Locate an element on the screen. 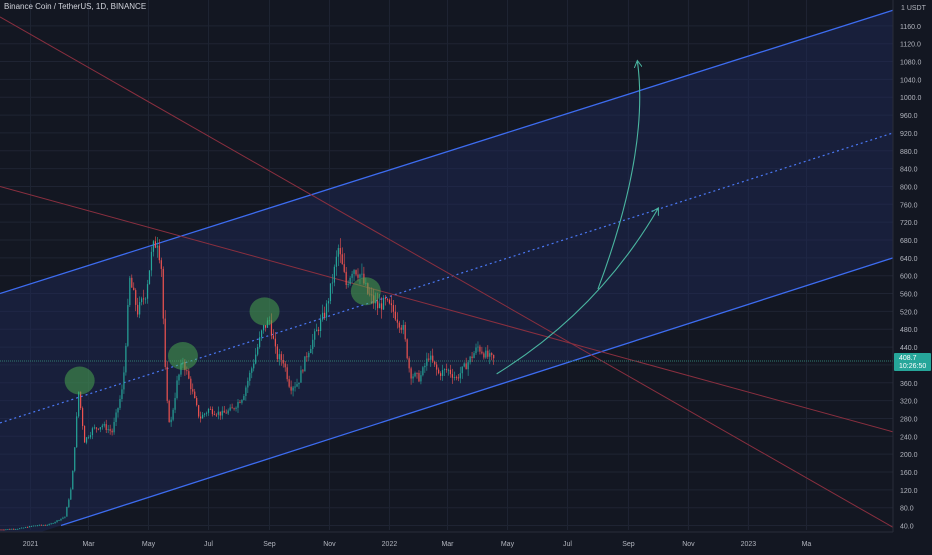 Image resolution: width=932 pixels, height=555 pixels. price-tick-label: 1160.0 is located at coordinates (910, 27).